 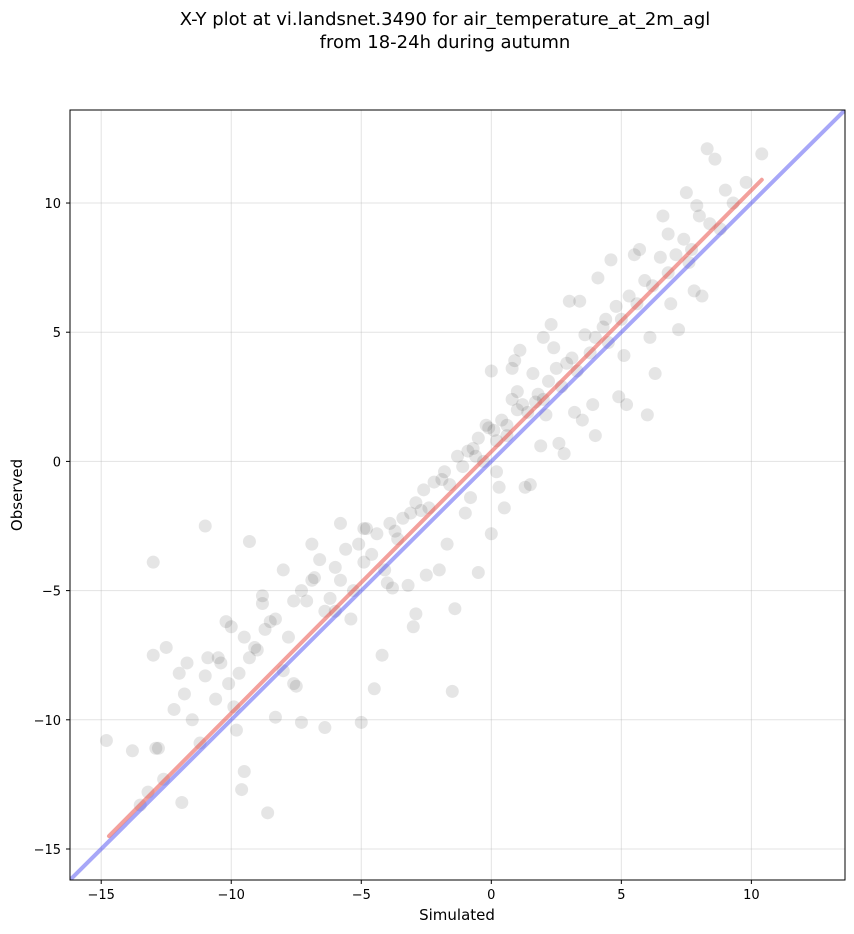 What do you see at coordinates (457, 915) in the screenshot?
I see `x-axis-label: Simulated` at bounding box center [457, 915].